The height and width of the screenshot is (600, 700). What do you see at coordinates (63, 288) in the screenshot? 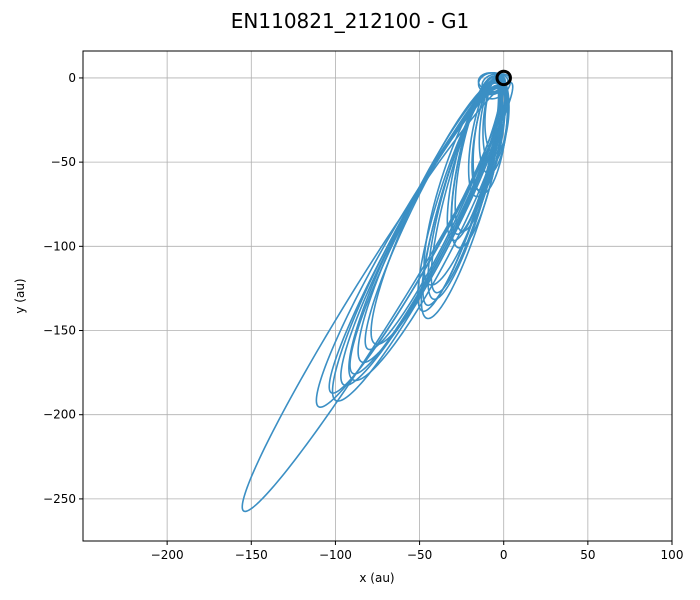
I see `y-axis: −250 −200 −150 −100 −50 0` at bounding box center [63, 288].